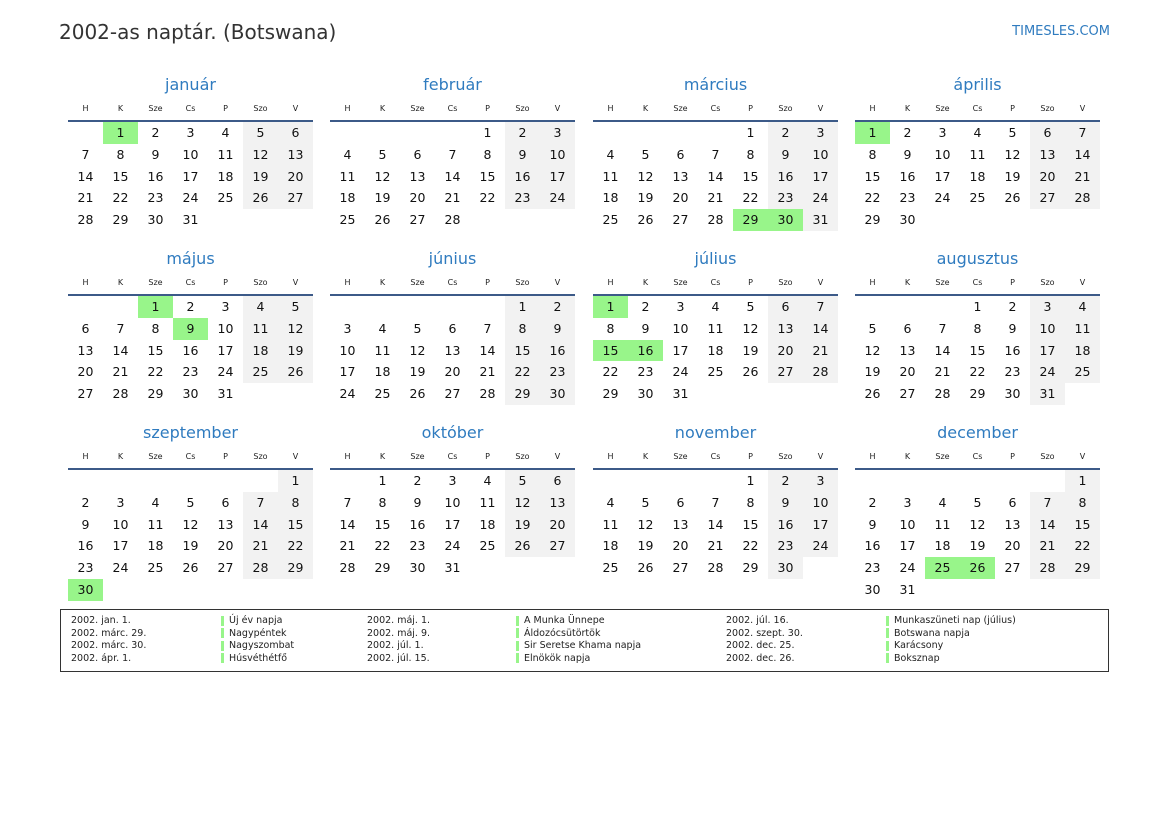 The height and width of the screenshot is (827, 1169). I want to click on day-cell: 31, so click(190, 220).